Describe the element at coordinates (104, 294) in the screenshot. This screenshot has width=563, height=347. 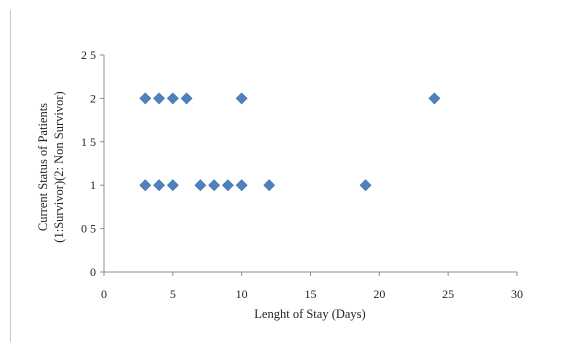
I see `x-tick-label: 0` at that location.